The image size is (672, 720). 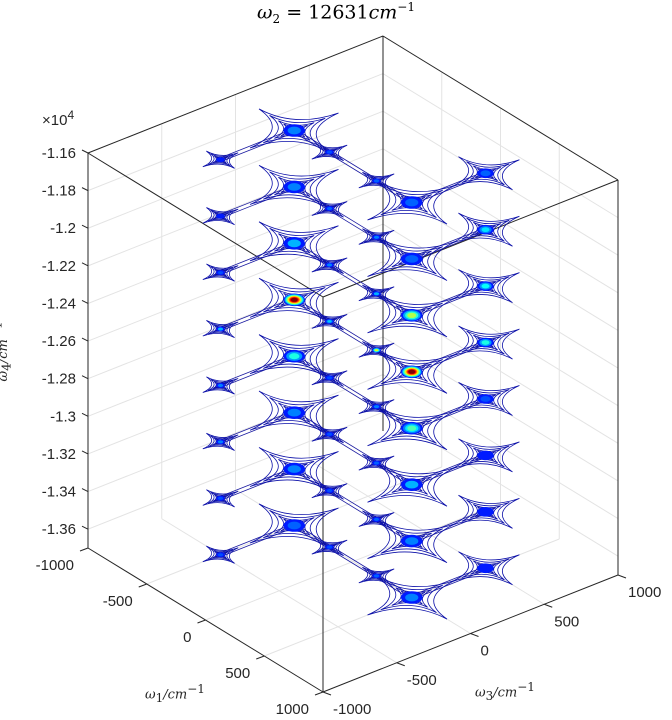 What do you see at coordinates (118, 601) in the screenshot?
I see `x-tick-label: -500` at bounding box center [118, 601].